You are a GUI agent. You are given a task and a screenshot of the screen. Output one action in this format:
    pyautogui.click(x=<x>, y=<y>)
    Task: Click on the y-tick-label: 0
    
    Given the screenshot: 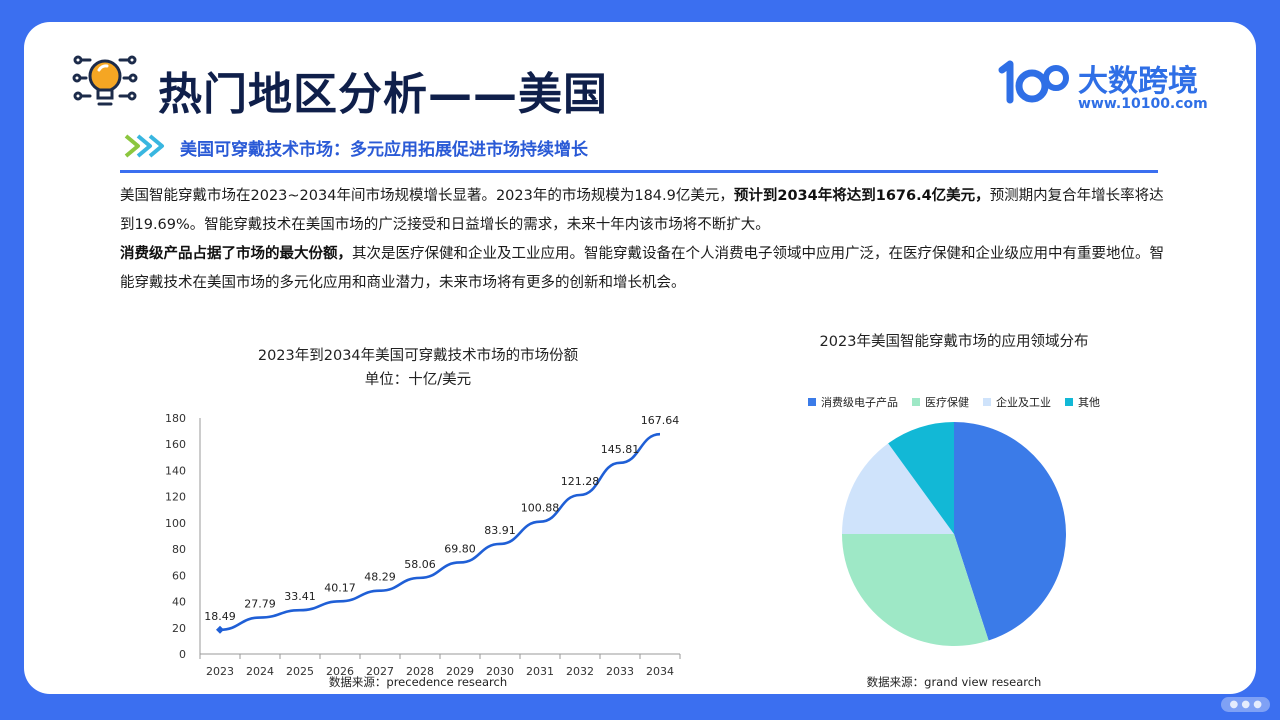 What is the action you would take?
    pyautogui.click(x=182, y=654)
    